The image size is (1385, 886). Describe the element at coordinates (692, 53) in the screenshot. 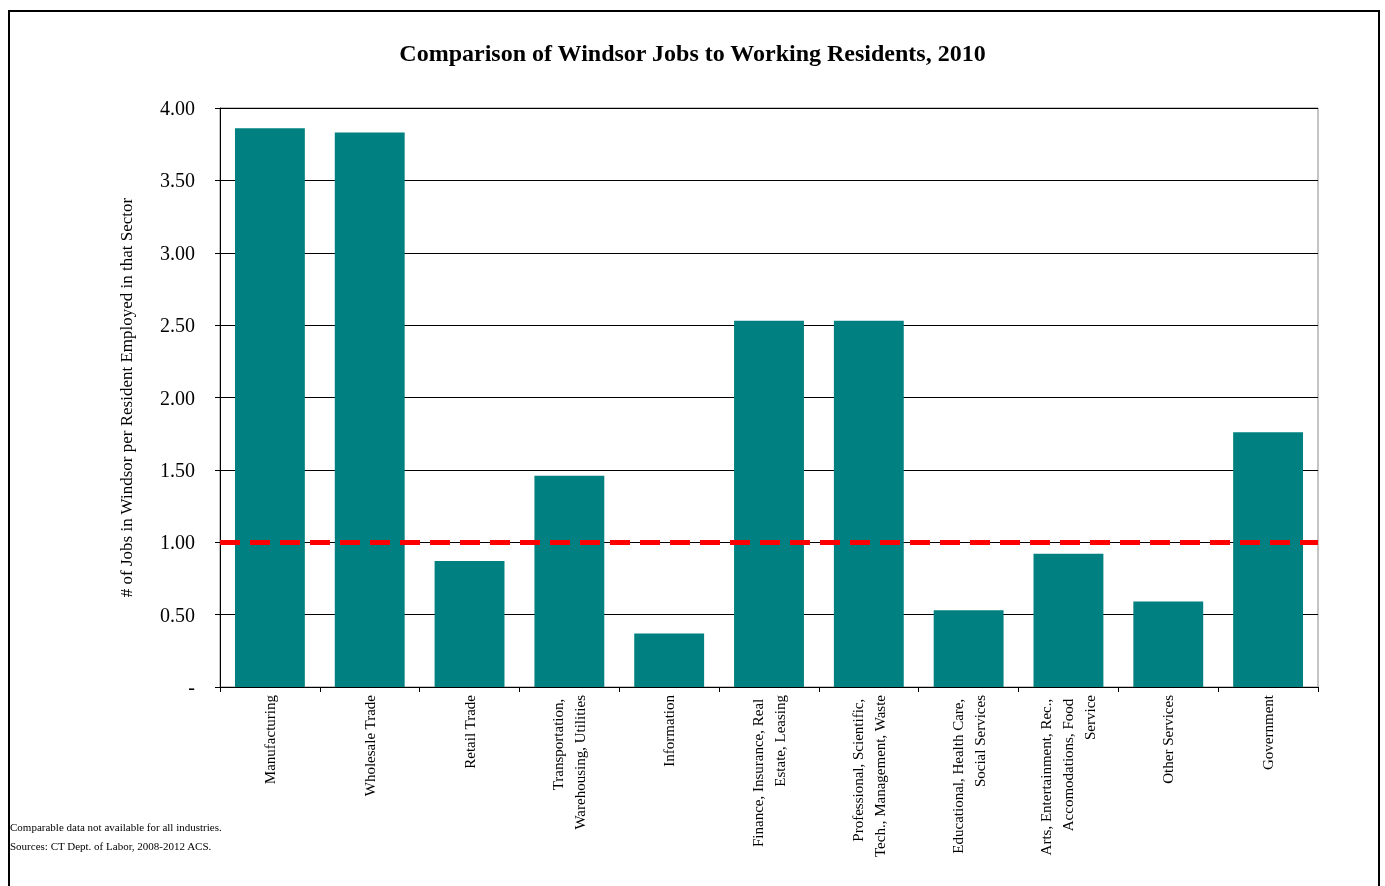

I see `chart-title: Comparison of Windsor Jobs to Working Residents, 2010` at that location.